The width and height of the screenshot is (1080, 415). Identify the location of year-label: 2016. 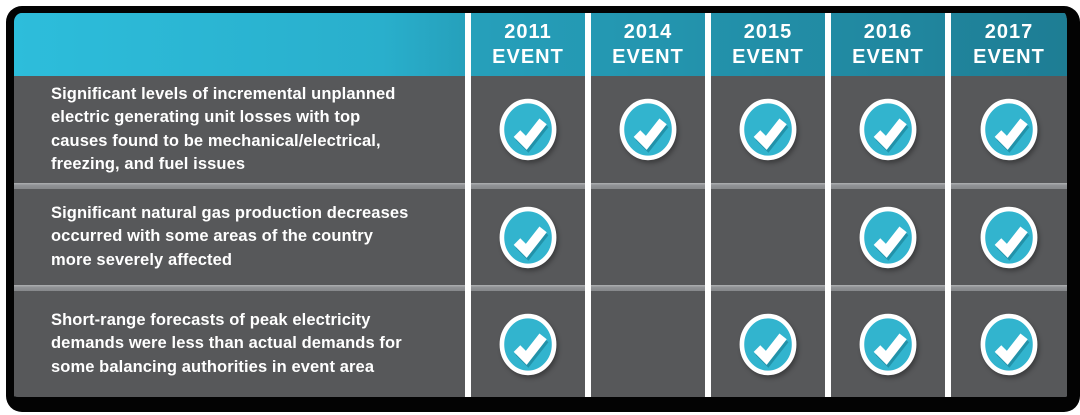
(888, 31).